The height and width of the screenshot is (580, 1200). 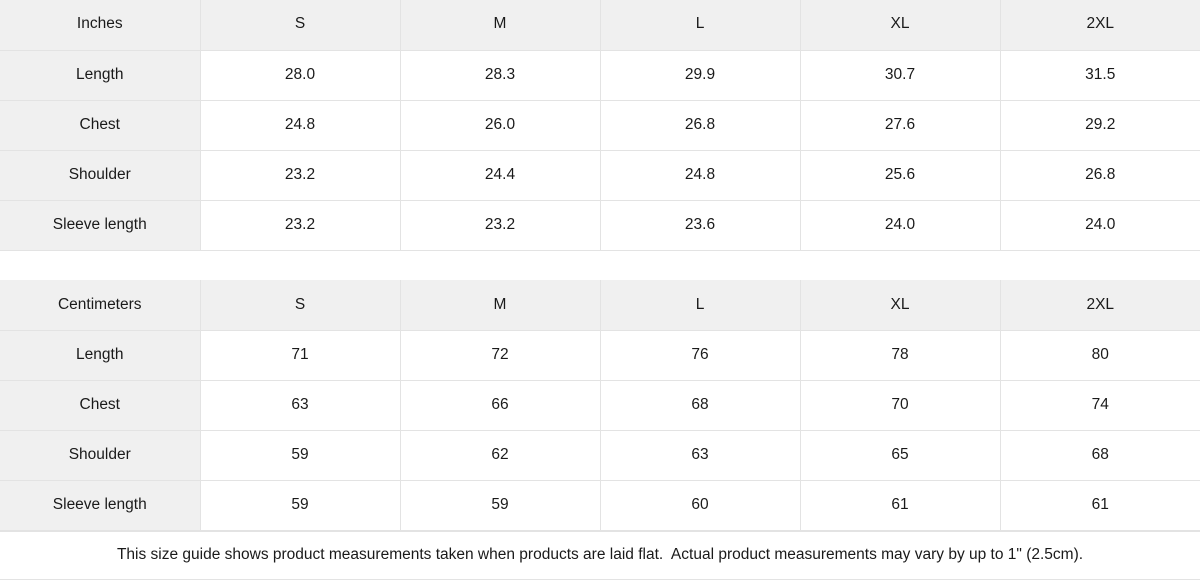 I want to click on cell-sleeve-length-s: 59, so click(x=300, y=505).